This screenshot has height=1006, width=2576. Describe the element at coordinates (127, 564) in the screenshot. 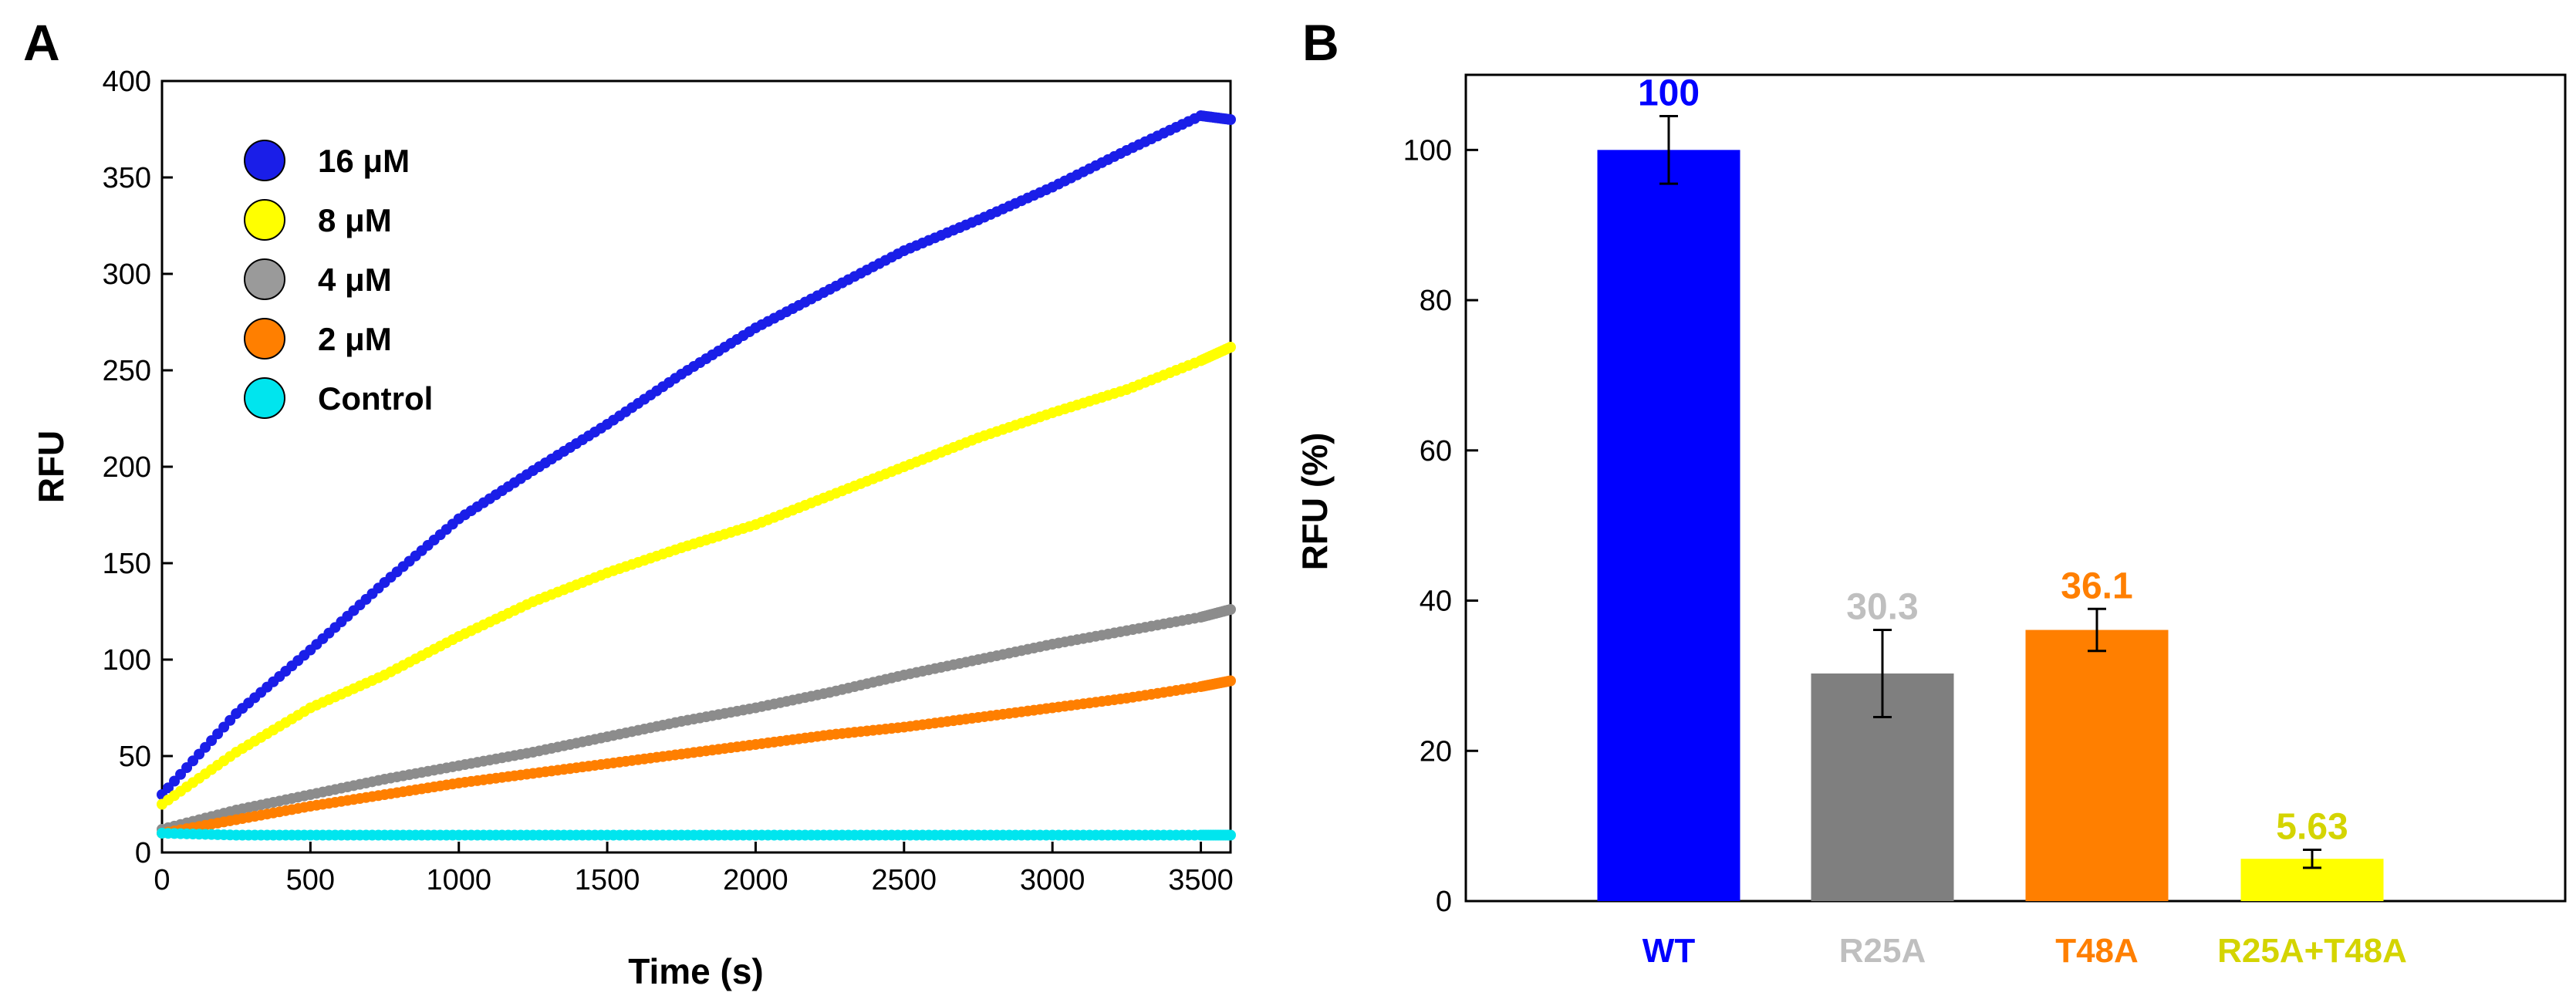

I see `panel-a-ytick-label: 150` at that location.